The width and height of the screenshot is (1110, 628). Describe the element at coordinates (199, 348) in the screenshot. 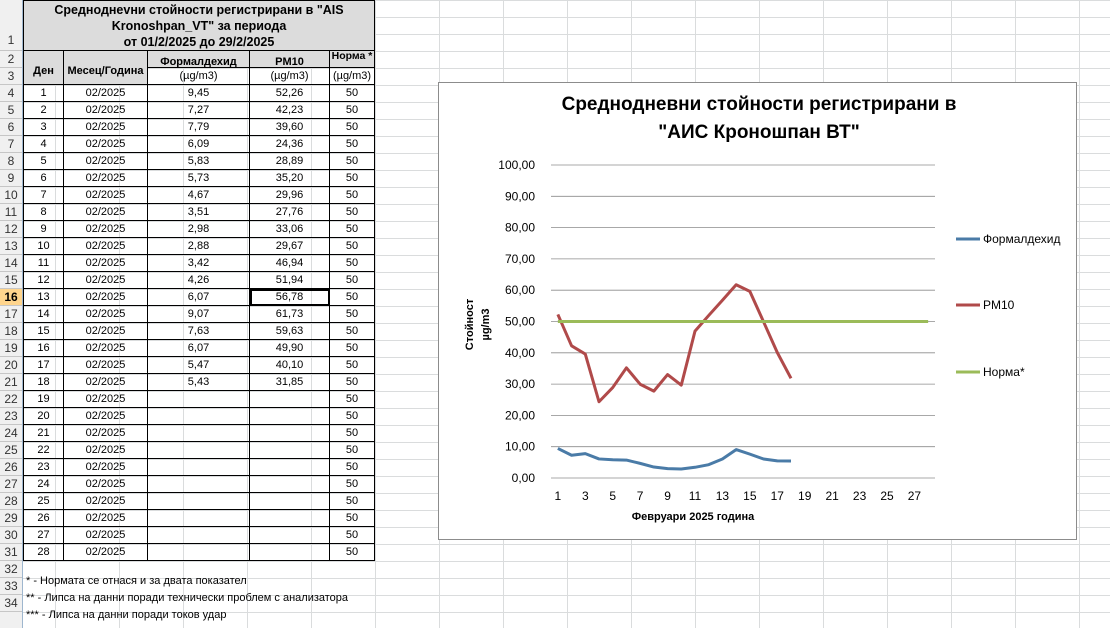

I see `cell-f: 6,07` at that location.